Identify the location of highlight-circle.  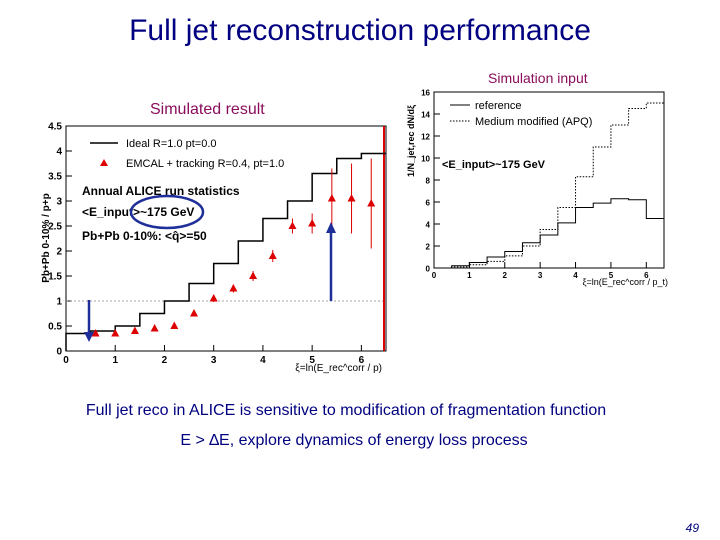
(167, 212).